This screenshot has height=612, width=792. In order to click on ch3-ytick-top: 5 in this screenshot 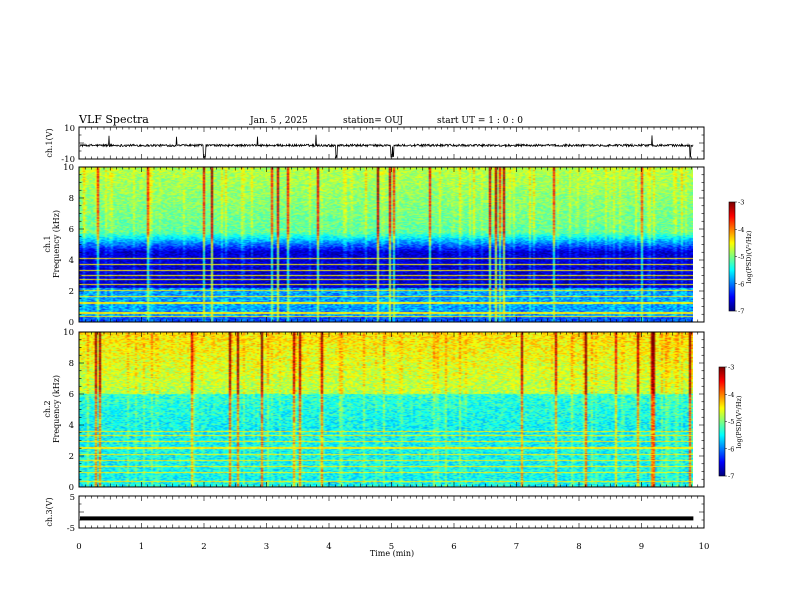, I will do `click(72, 498)`.